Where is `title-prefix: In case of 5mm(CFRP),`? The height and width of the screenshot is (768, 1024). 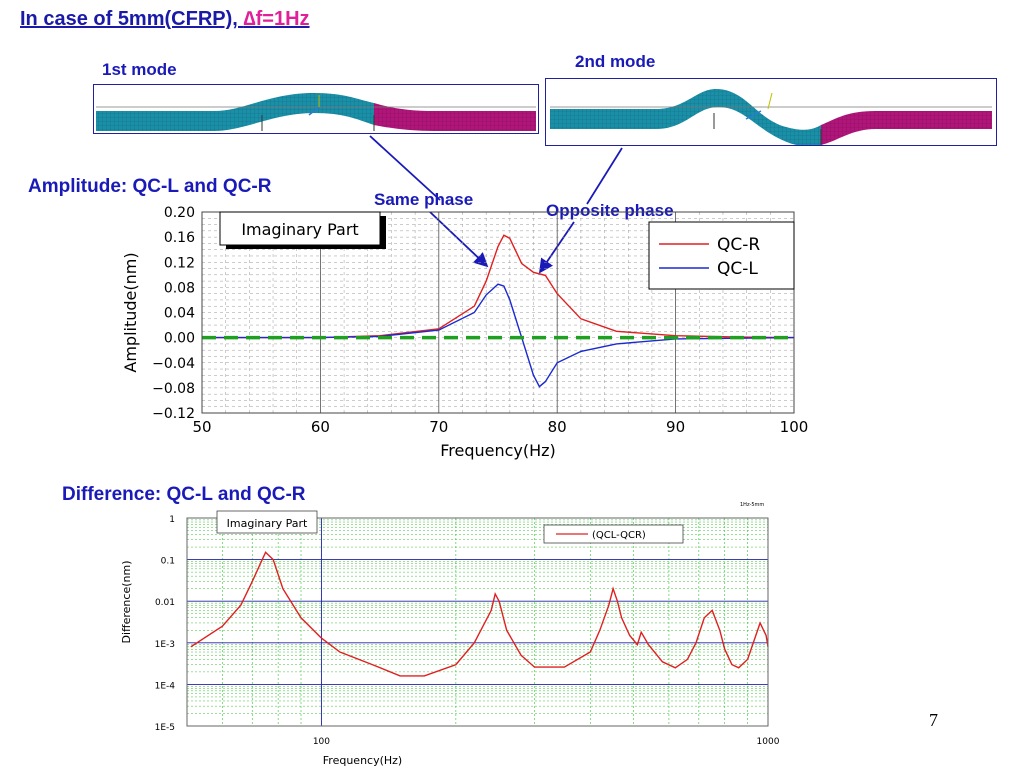 title-prefix: In case of 5mm(CFRP), is located at coordinates (132, 19).